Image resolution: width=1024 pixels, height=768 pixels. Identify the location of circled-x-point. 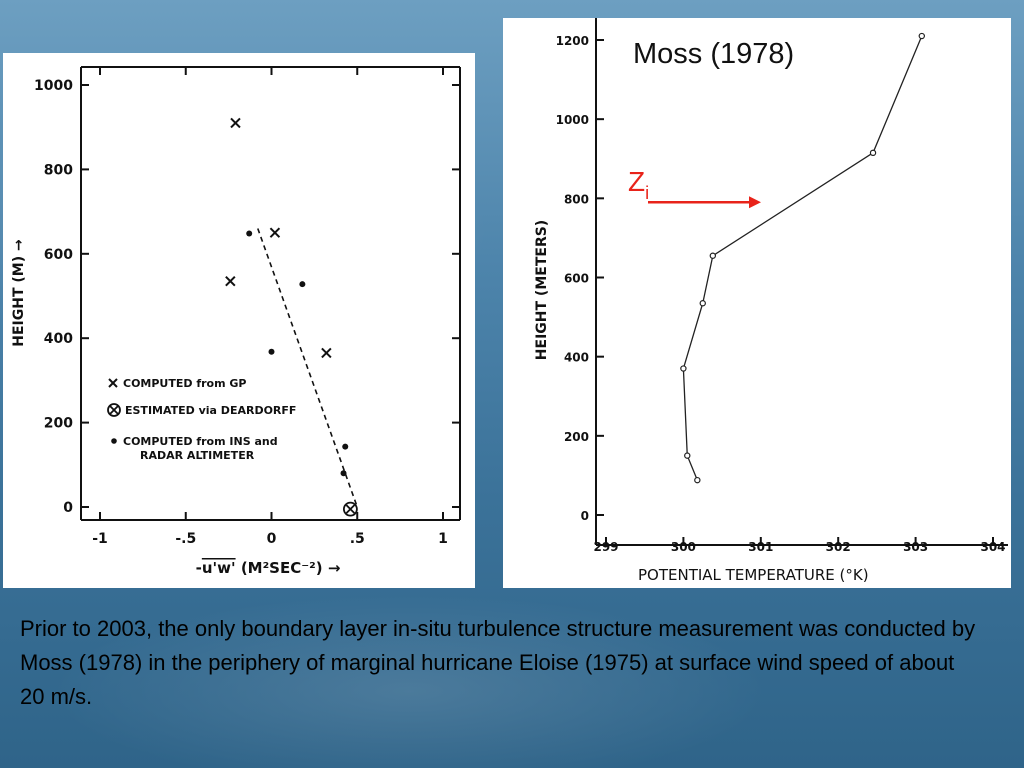
(350, 509).